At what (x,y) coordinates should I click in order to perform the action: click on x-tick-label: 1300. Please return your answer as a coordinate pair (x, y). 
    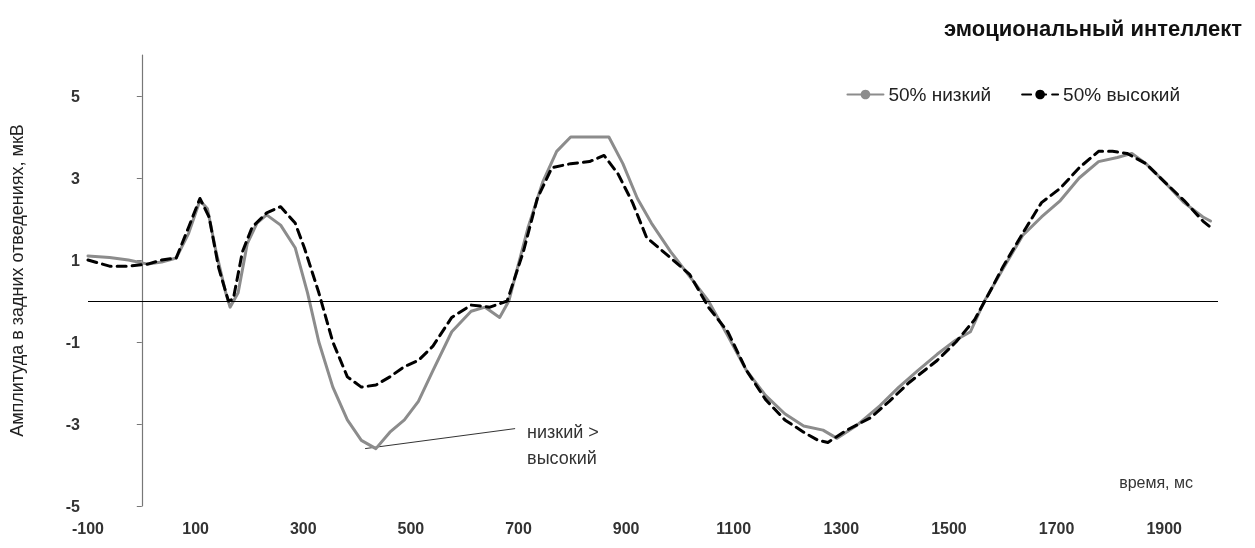
    Looking at the image, I should click on (841, 528).